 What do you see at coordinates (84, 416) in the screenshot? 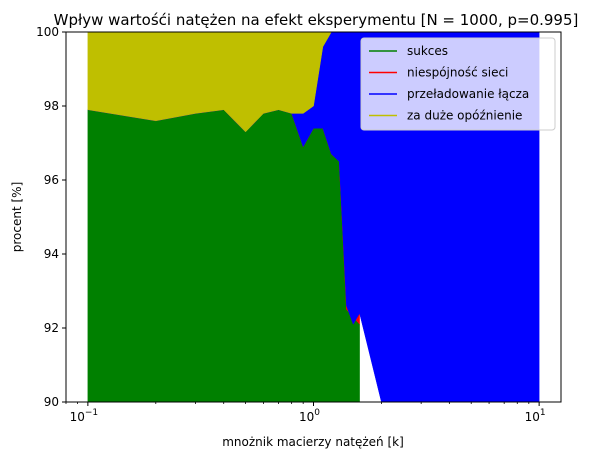
I see `x-tick-label: 10⁻¹` at bounding box center [84, 416].